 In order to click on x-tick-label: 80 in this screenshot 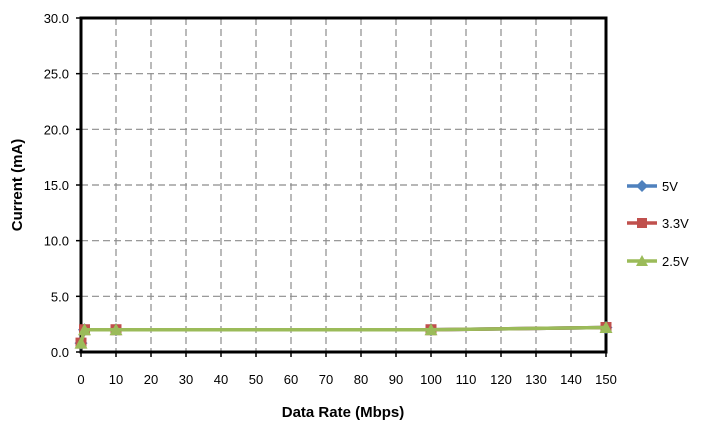, I will do `click(361, 379)`.